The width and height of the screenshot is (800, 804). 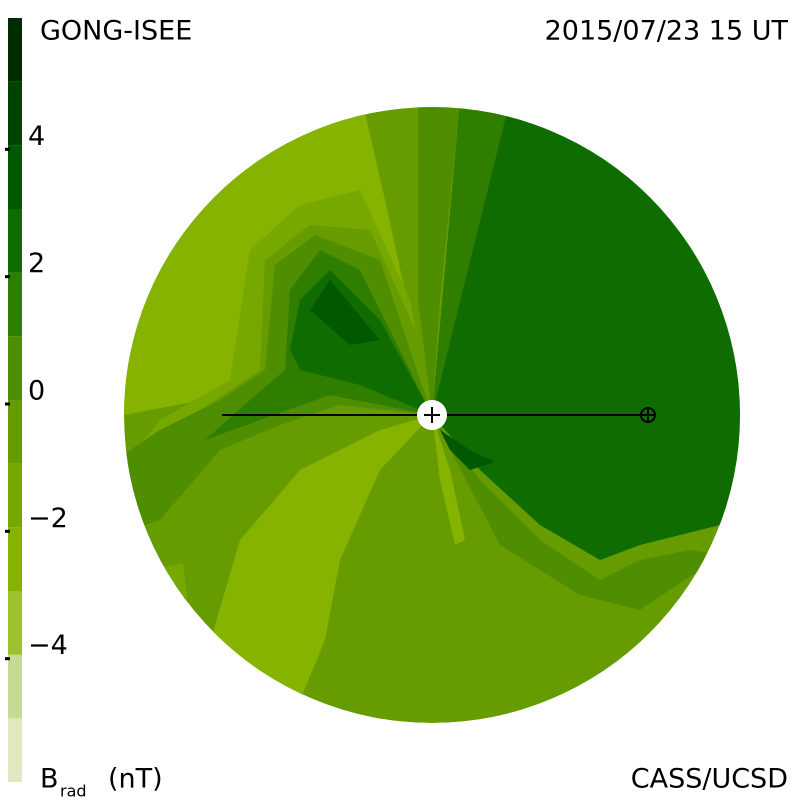 I want to click on colorbar-tick-label: 4, so click(x=36, y=136).